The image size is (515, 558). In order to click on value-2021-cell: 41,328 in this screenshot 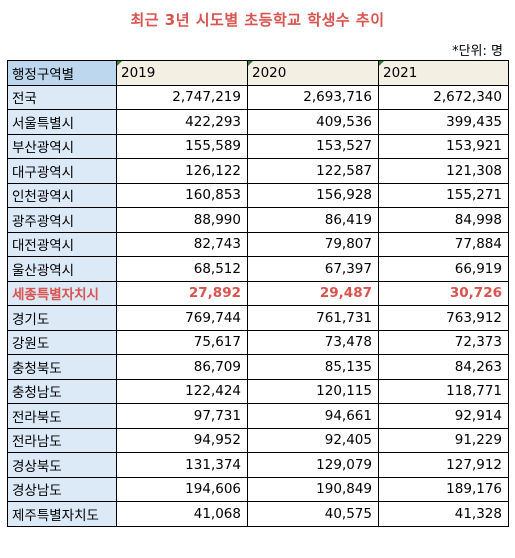, I will do `click(443, 514)`.